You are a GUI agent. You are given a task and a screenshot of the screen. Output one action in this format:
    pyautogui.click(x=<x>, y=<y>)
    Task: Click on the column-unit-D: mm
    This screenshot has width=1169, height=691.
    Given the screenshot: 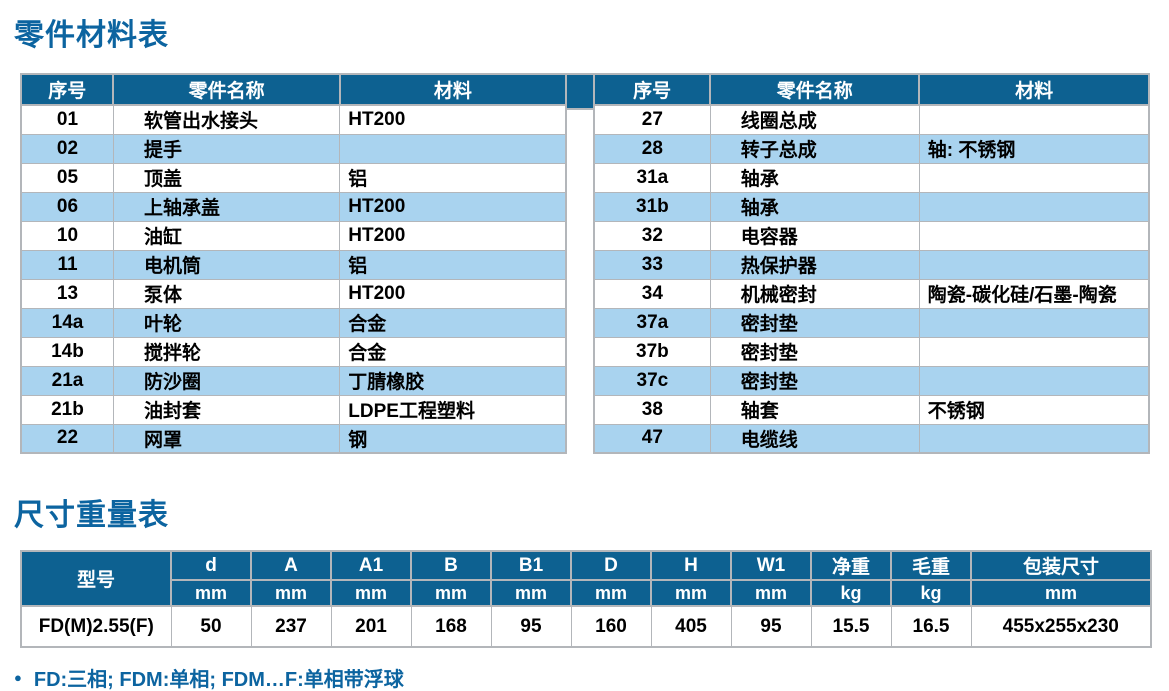 What is the action you would take?
    pyautogui.click(x=611, y=593)
    